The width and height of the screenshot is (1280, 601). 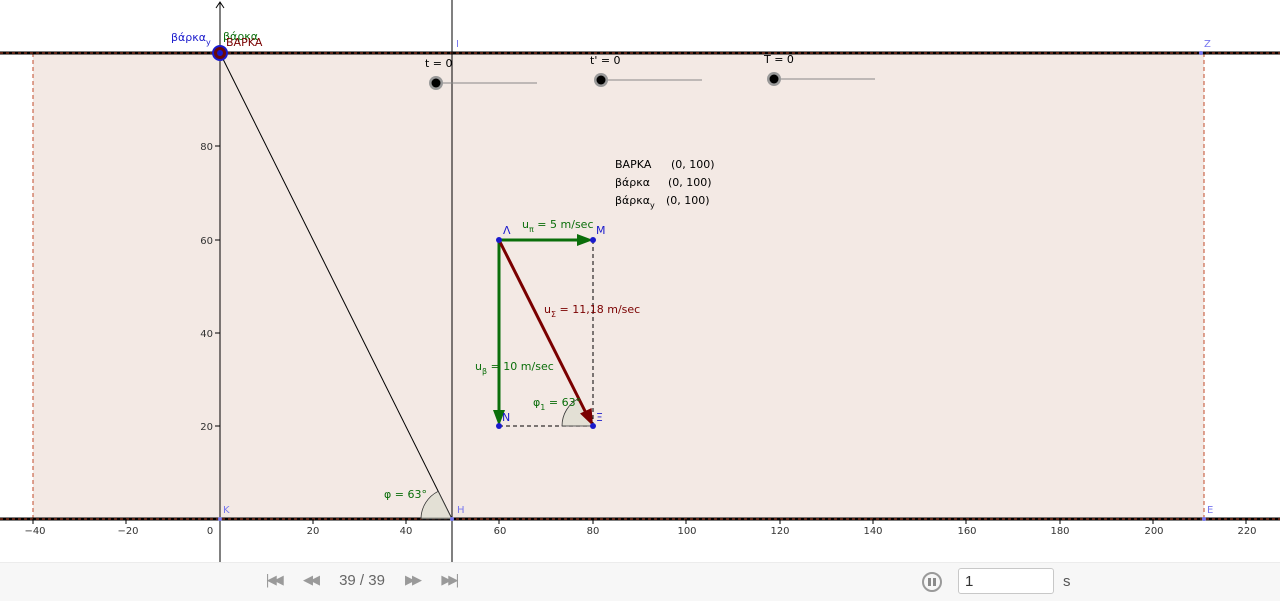 What do you see at coordinates (461, 510) in the screenshot?
I see `point-h-label: H` at bounding box center [461, 510].